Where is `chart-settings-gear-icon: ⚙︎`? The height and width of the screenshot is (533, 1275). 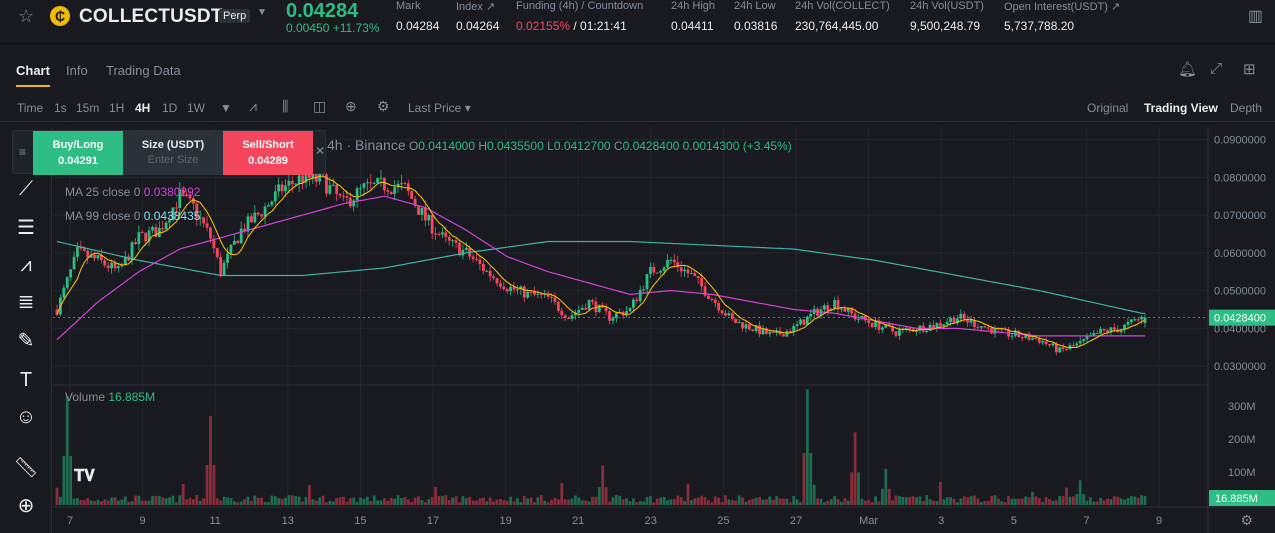 chart-settings-gear-icon: ⚙︎ is located at coordinates (1246, 520).